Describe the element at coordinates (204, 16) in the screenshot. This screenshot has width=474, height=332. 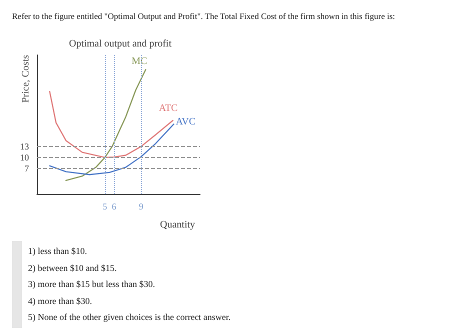
I see `text: Refer to the figure entitled "Optimal Output and Profit". The Total Fixed Cost of the firm shown in this figure is:` at that location.